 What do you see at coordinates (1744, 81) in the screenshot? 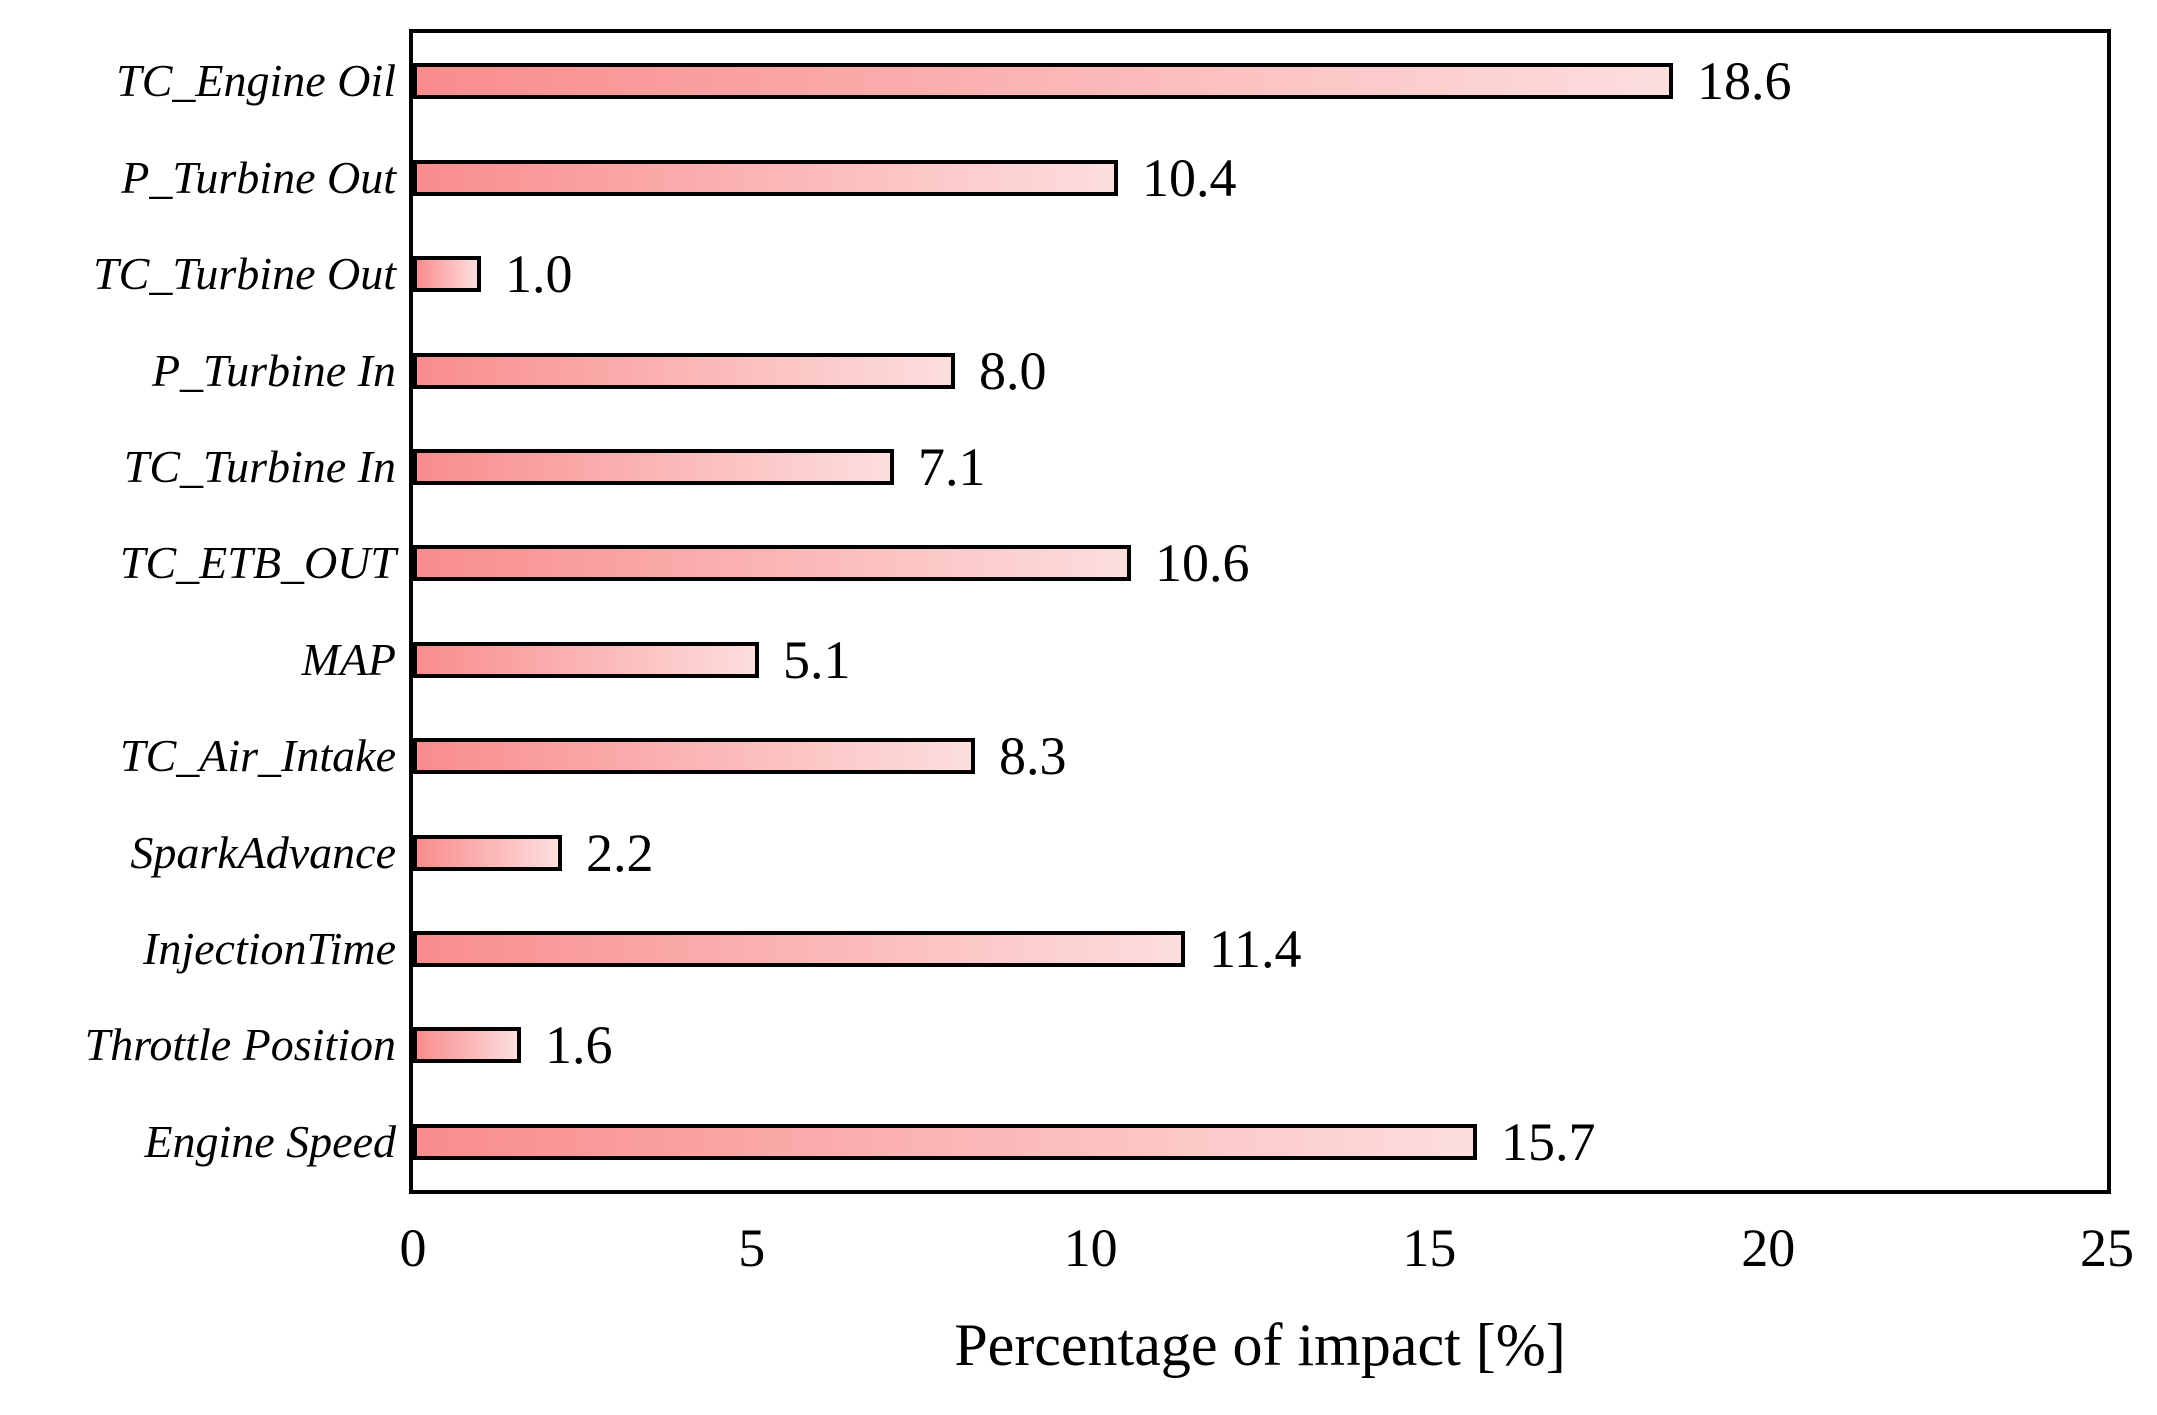
I see `value-label: 18.6` at bounding box center [1744, 81].